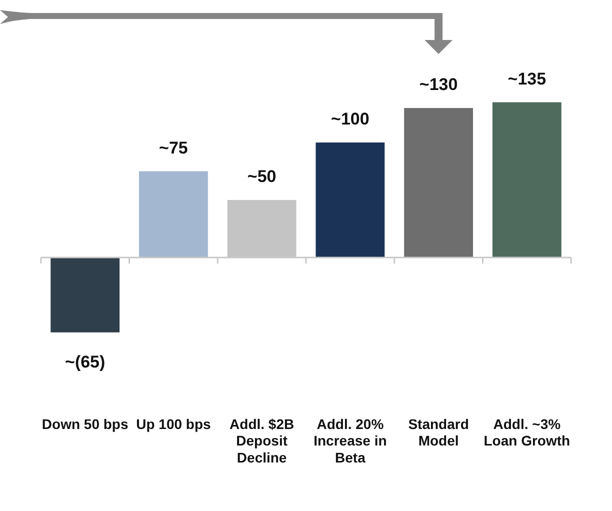  I want to click on x-tick-label: Addl. $2B Deposit Decline, so click(262, 441).